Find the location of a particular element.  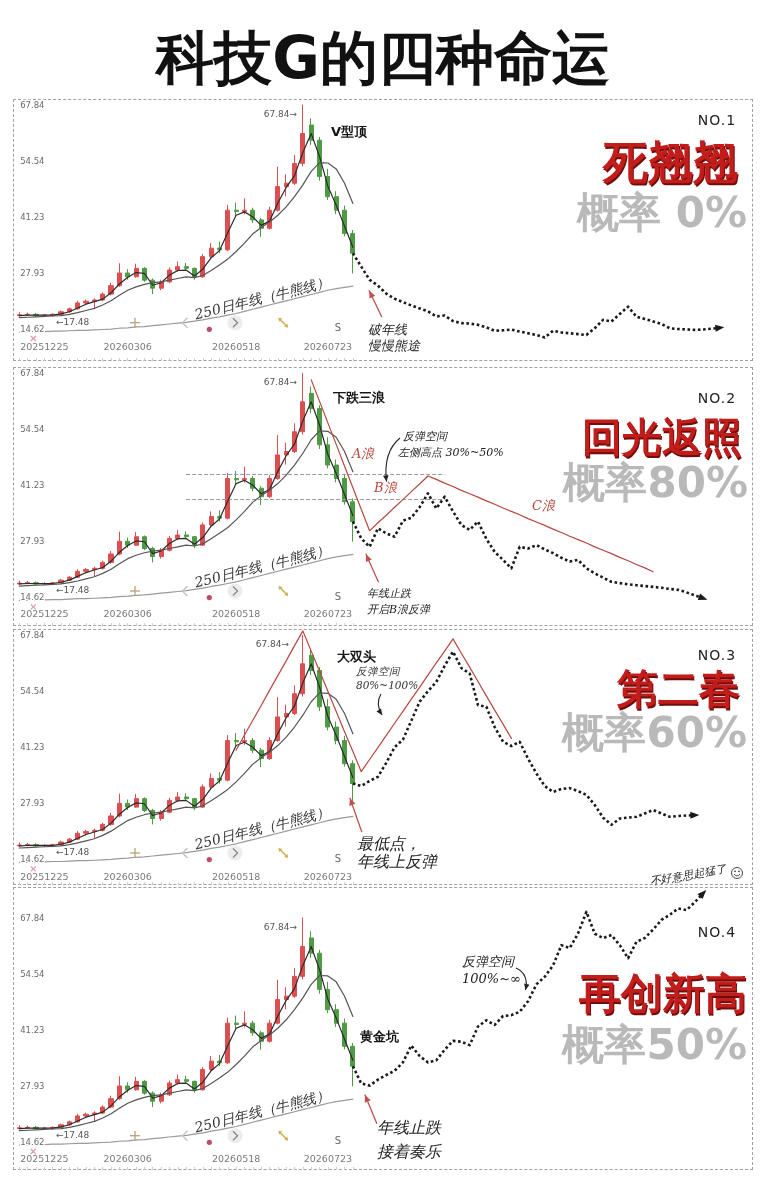

annotation: 左侧高点 30%~50% is located at coordinates (451, 452).